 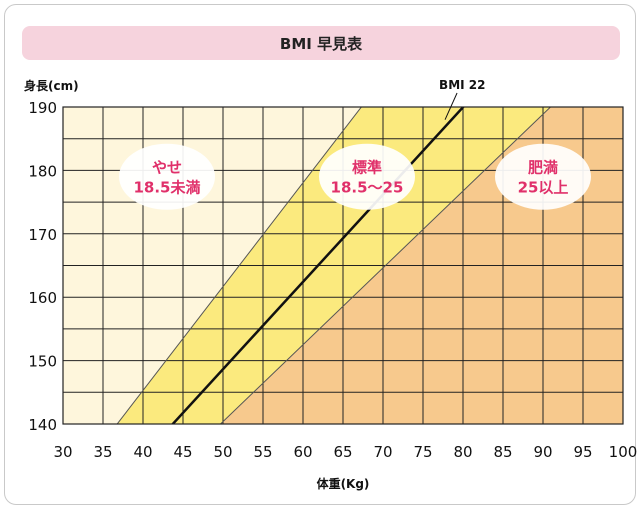 What do you see at coordinates (342, 452) in the screenshot?
I see `x-tick-label: 65` at bounding box center [342, 452].